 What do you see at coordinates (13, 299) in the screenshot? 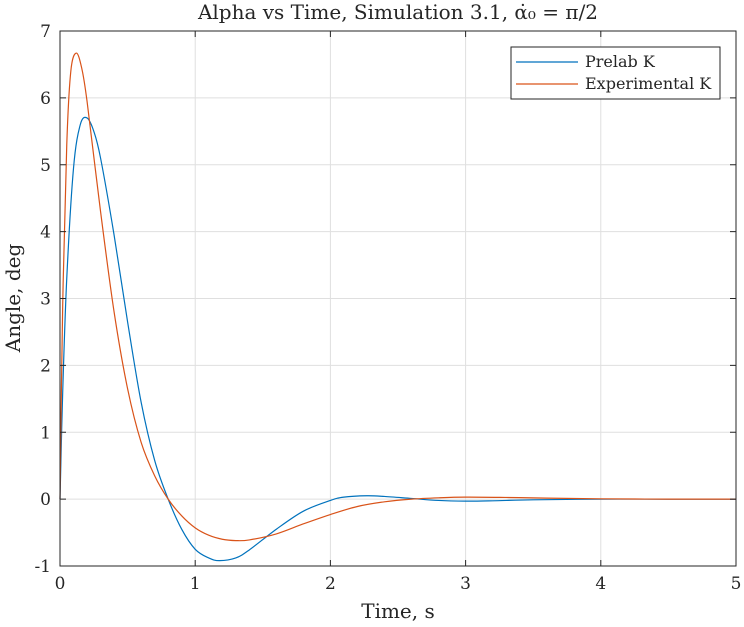
I see `y-axis-label: Angle, deg` at bounding box center [13, 299].